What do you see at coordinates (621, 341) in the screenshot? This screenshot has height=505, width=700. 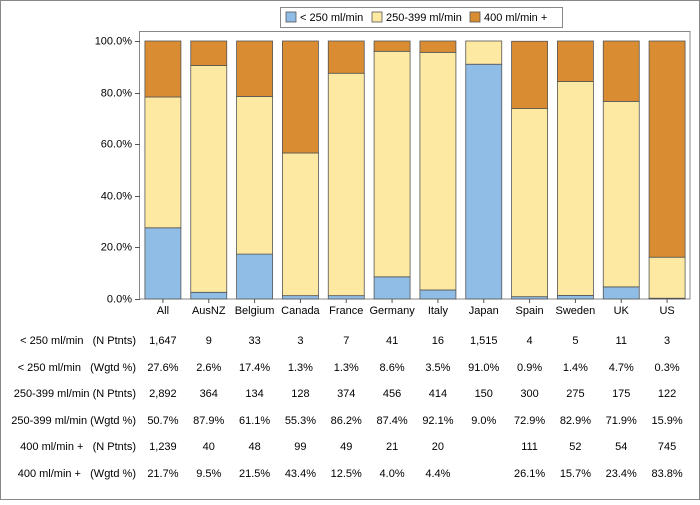 I see `count-cell: 11` at bounding box center [621, 341].